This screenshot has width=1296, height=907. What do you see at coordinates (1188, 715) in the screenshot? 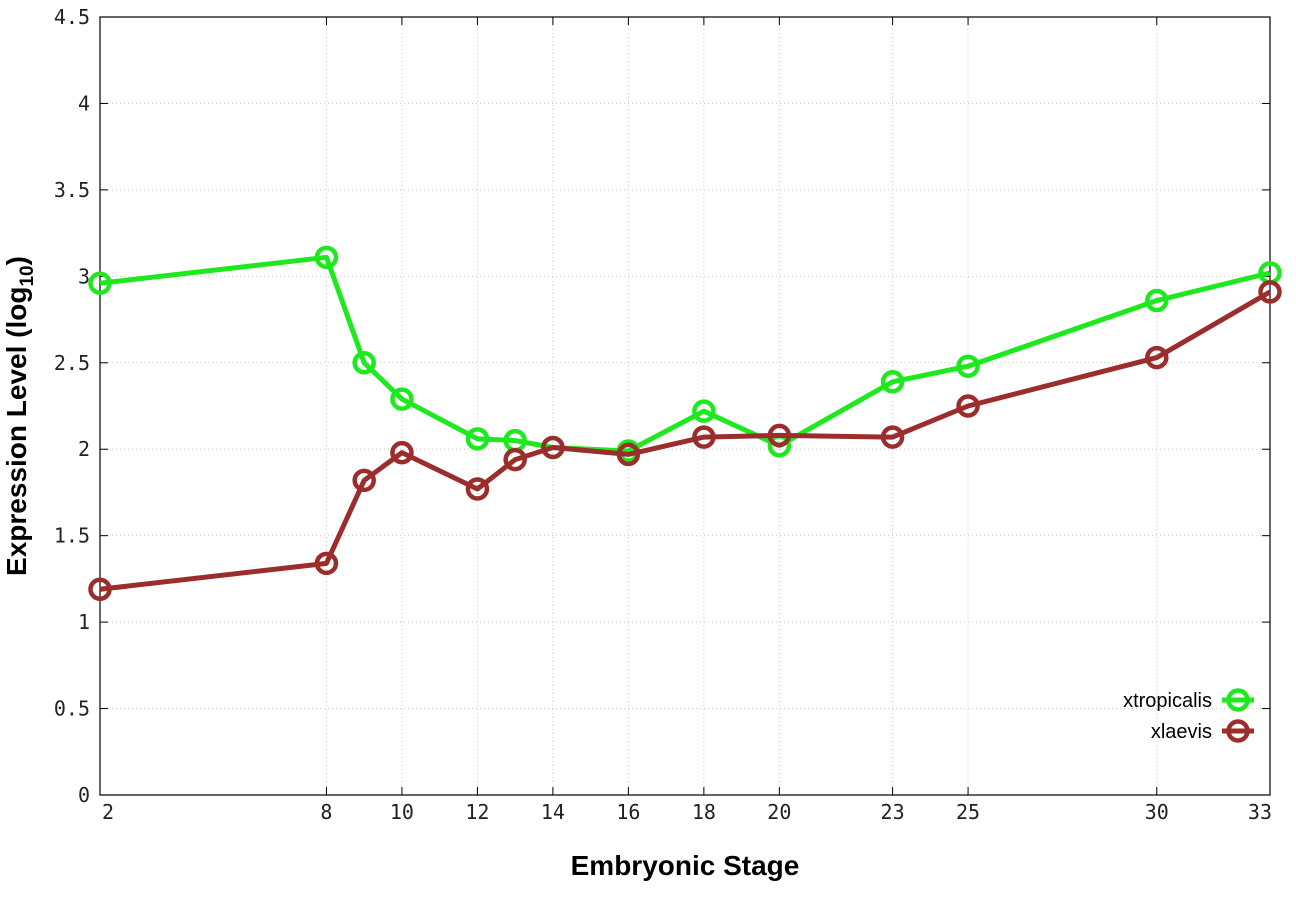
I see `legend: xtropicalis xlaevis` at bounding box center [1188, 715].